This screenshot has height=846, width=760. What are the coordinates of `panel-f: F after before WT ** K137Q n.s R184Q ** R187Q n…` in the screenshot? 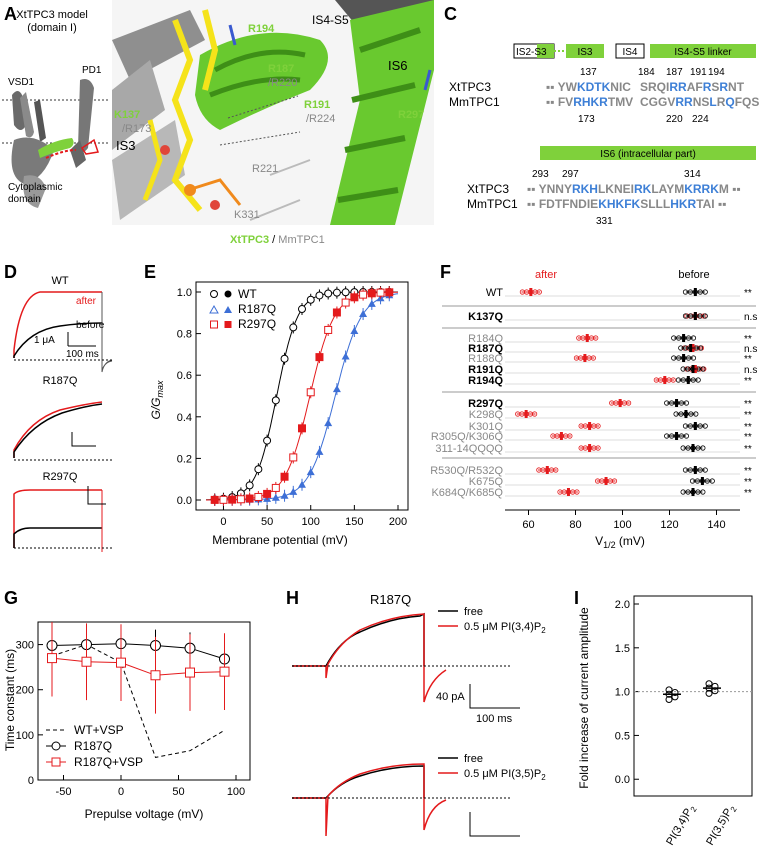 It's located at (593, 406).